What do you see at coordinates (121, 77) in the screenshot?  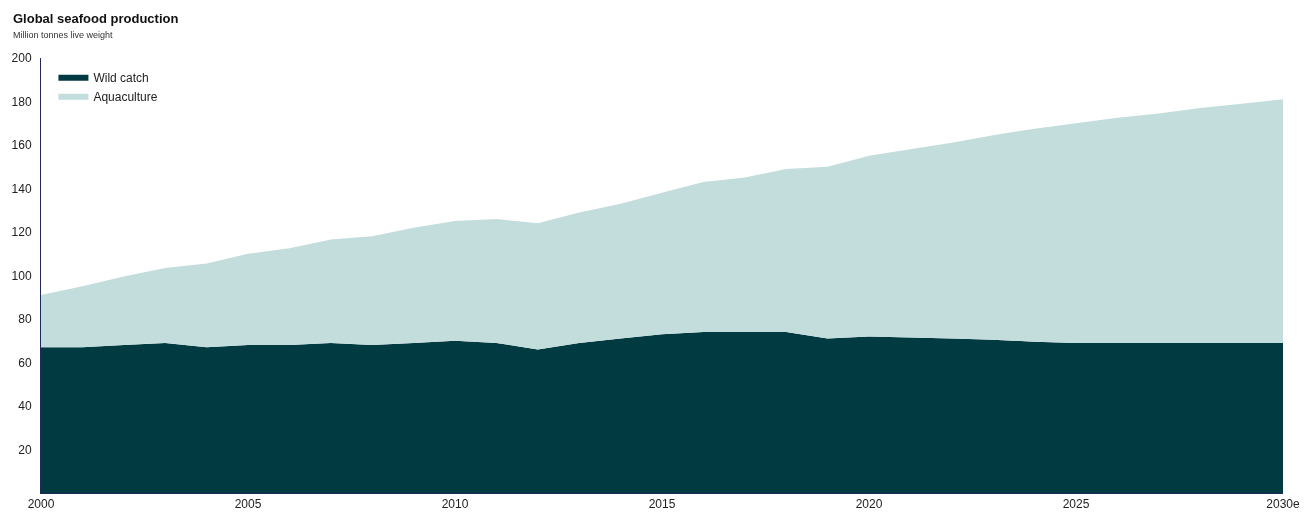 I see `legend-label: Wild catch` at bounding box center [121, 77].